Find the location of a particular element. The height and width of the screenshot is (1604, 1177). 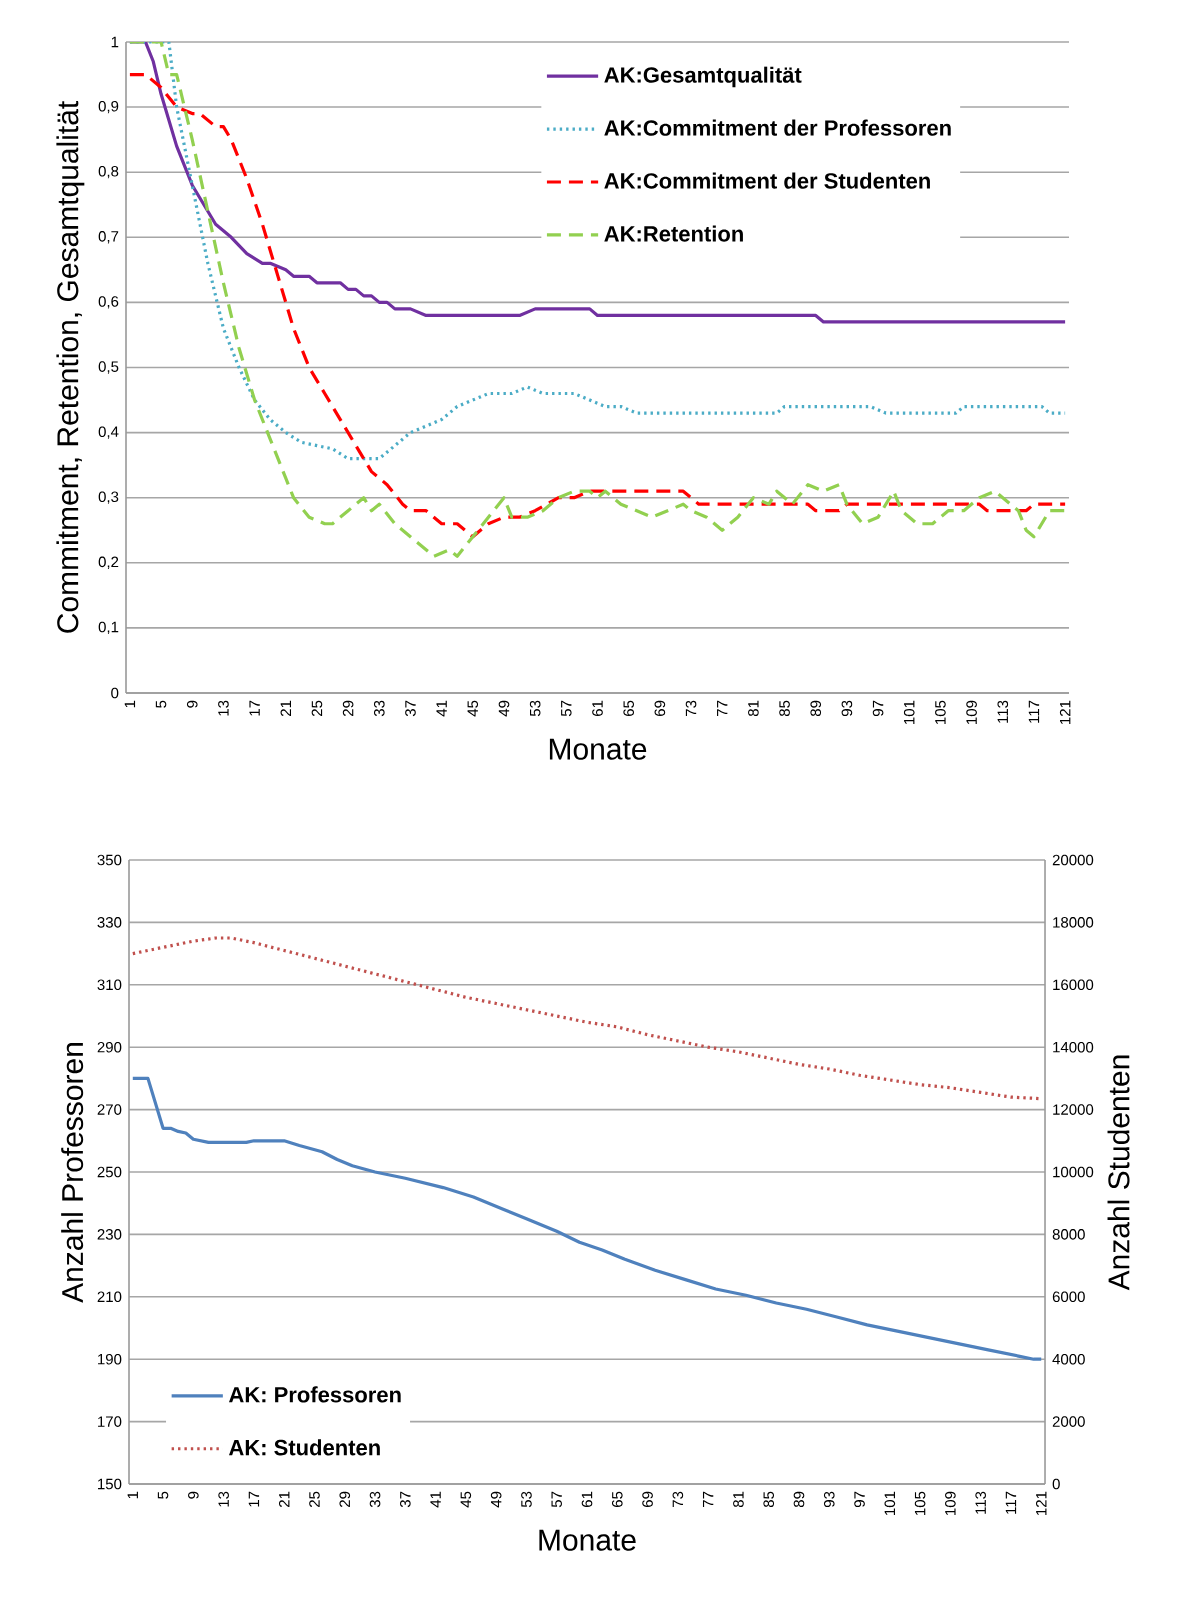

line-series is located at coordinates (587, 1218).